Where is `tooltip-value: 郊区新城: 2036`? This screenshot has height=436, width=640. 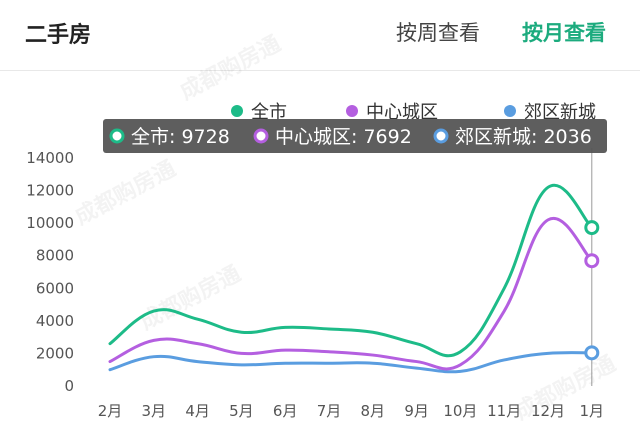 tooltip-value: 郊区新城: 2036 is located at coordinates (523, 137).